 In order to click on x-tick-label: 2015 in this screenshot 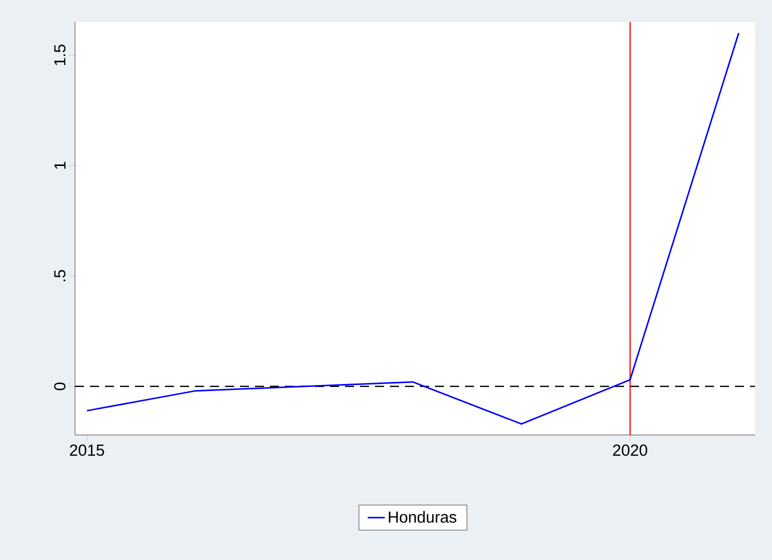, I will do `click(87, 450)`.